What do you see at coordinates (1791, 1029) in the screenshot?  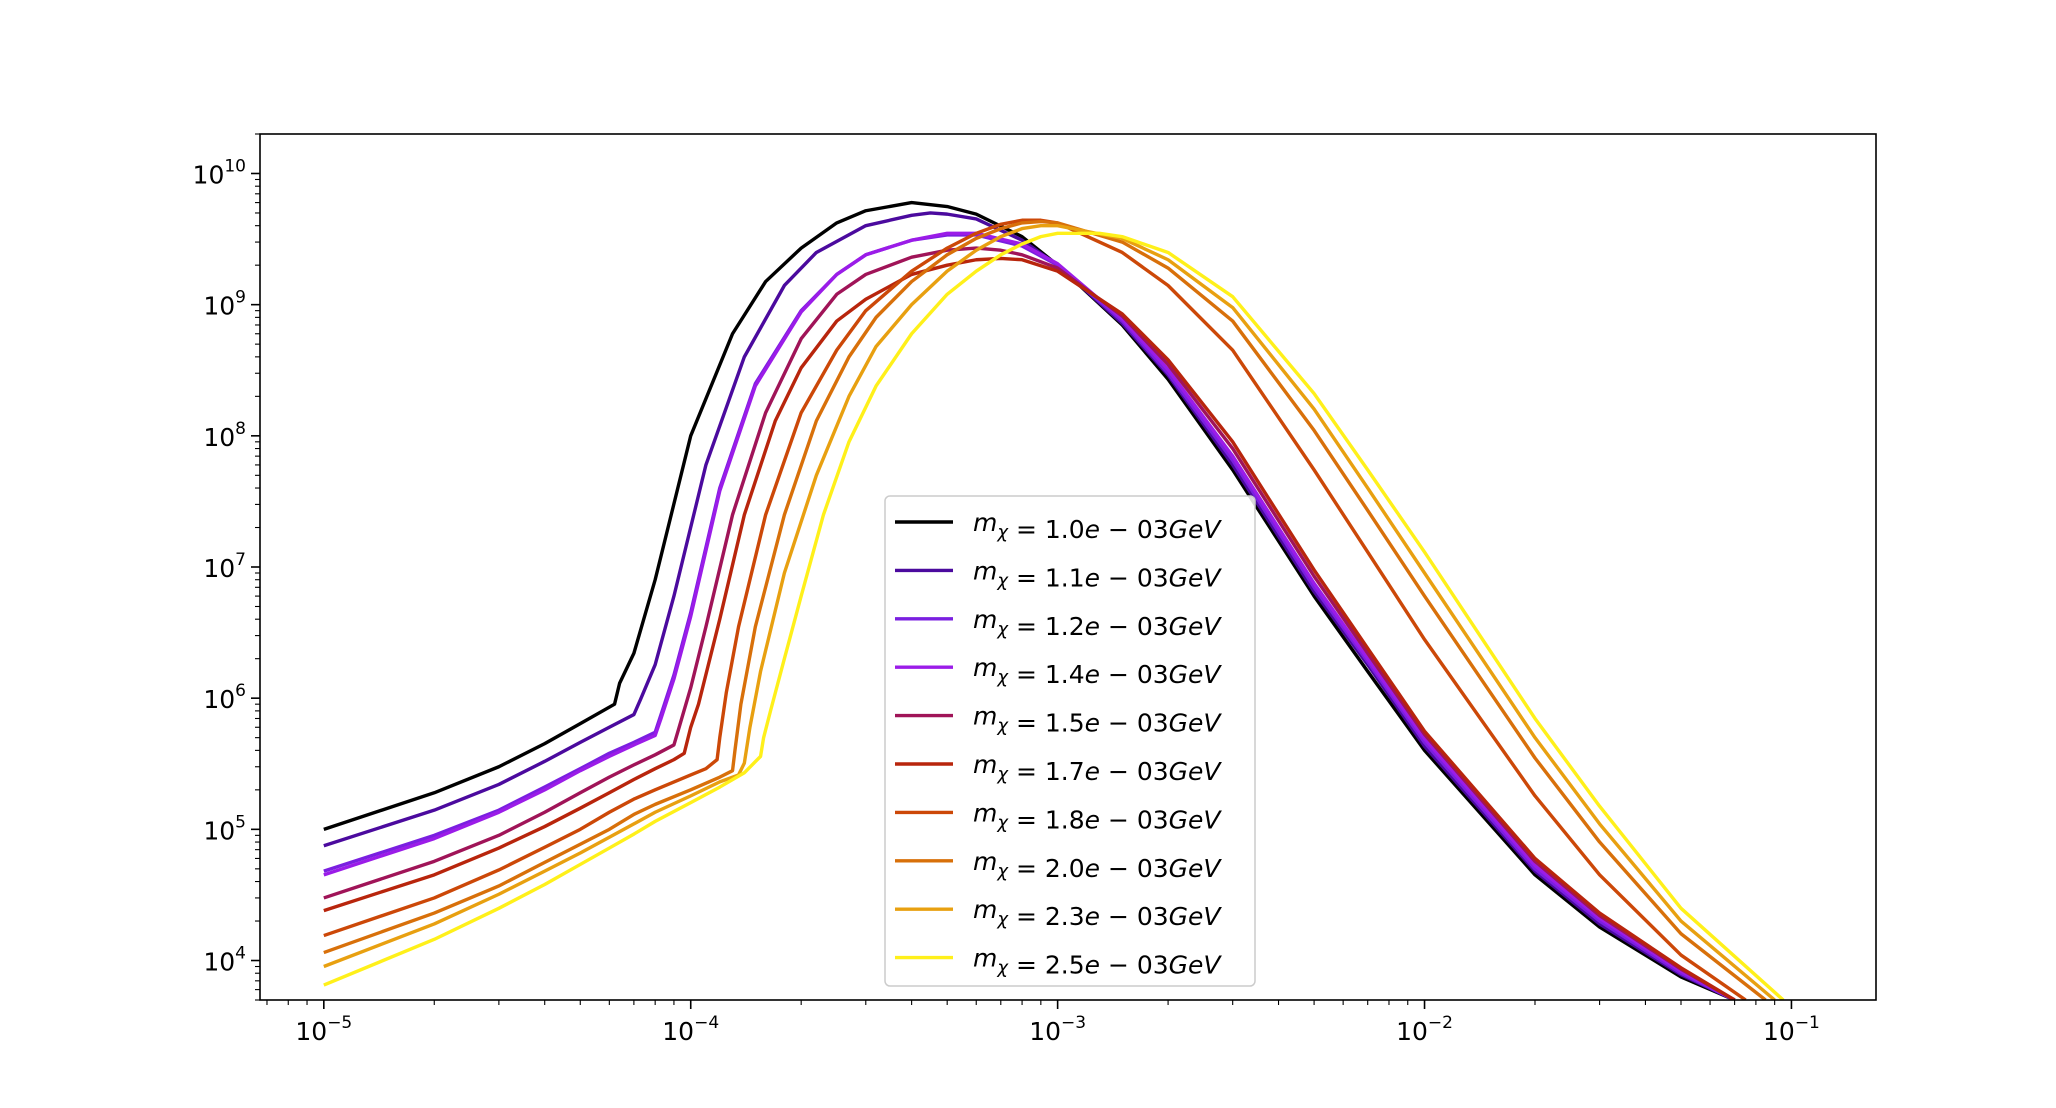 I see `x-tick-label-4: 10⁻¹` at bounding box center [1791, 1029].